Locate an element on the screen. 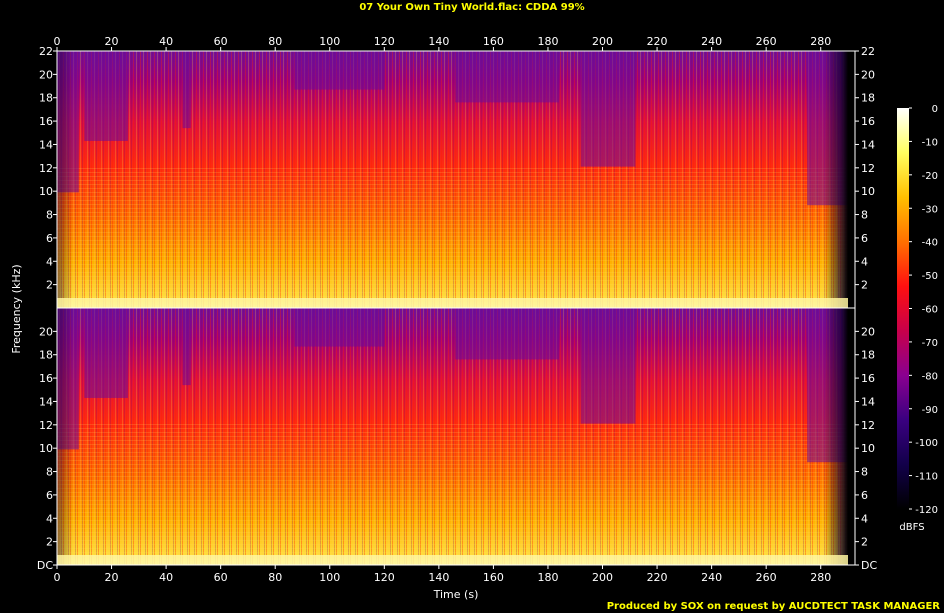 Image resolution: width=944 pixels, height=613 pixels. y-tick-label-left-1: 2 is located at coordinates (49, 285).